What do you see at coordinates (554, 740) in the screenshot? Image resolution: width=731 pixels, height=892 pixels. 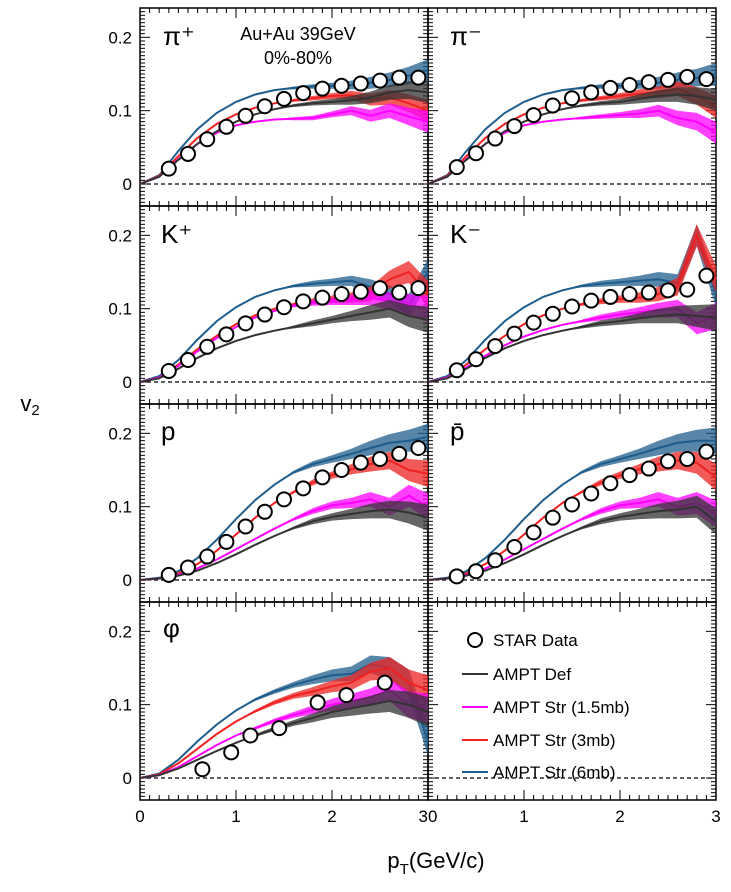 I see `legend-label-ampt-str-3: AMPT Str (3mb)` at bounding box center [554, 740].